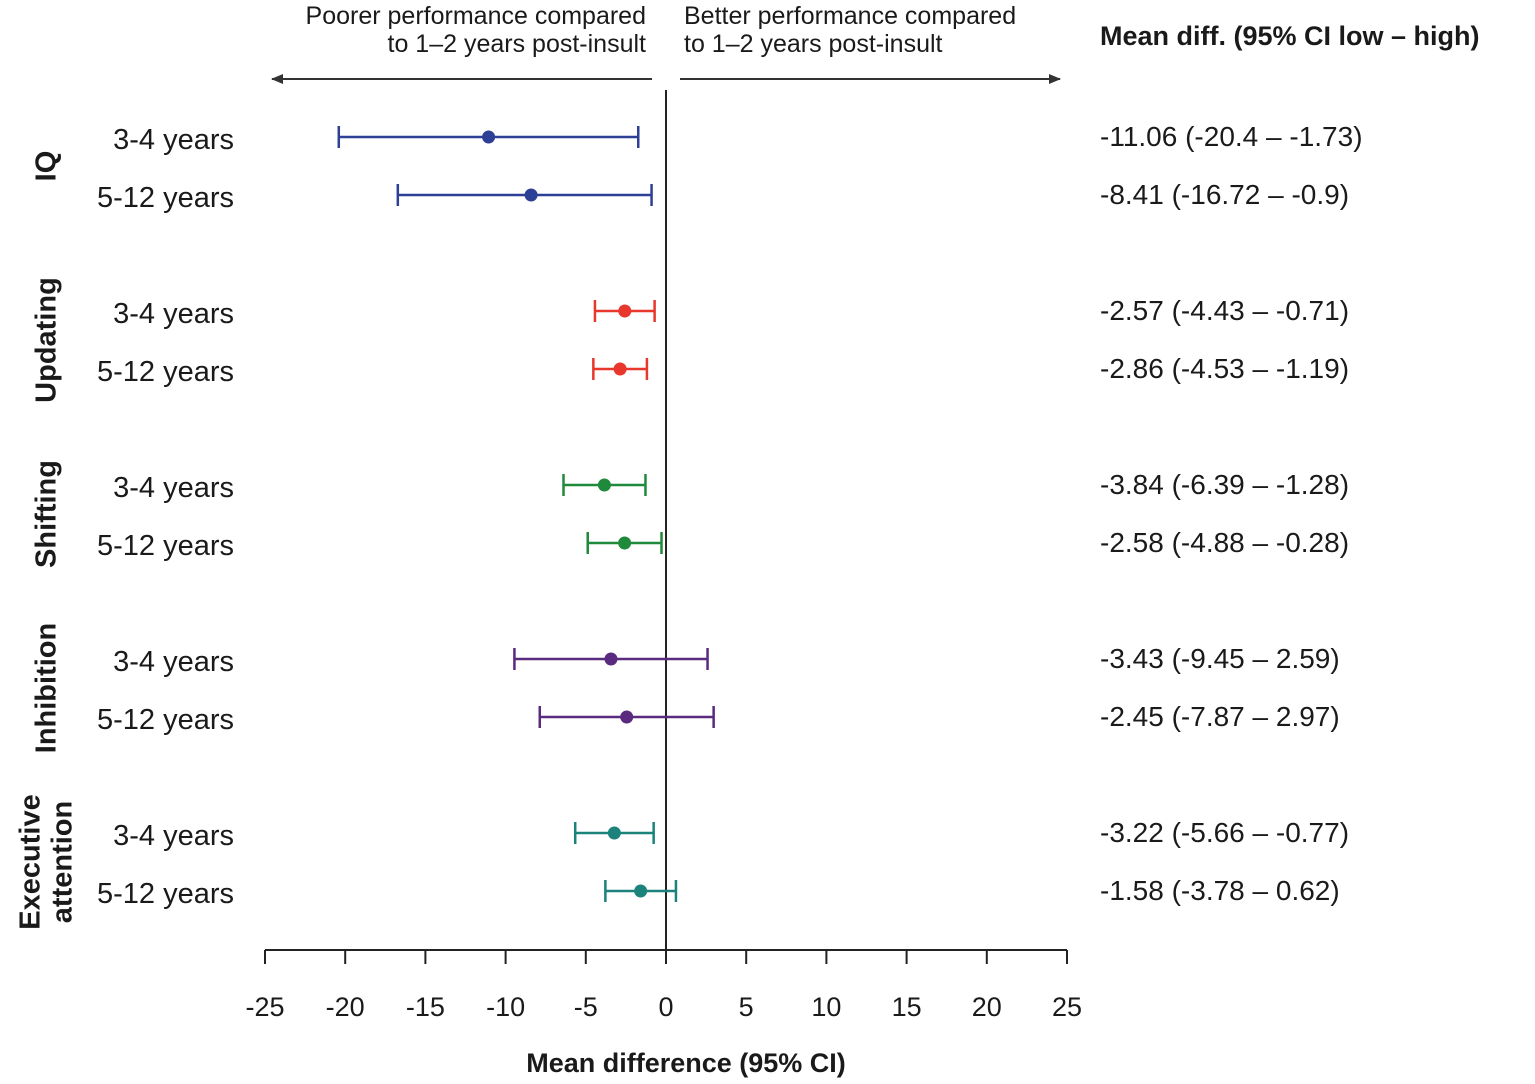  I want to click on ci-value-text: -2.58 (-4.88 – -0.28), so click(1224, 542).